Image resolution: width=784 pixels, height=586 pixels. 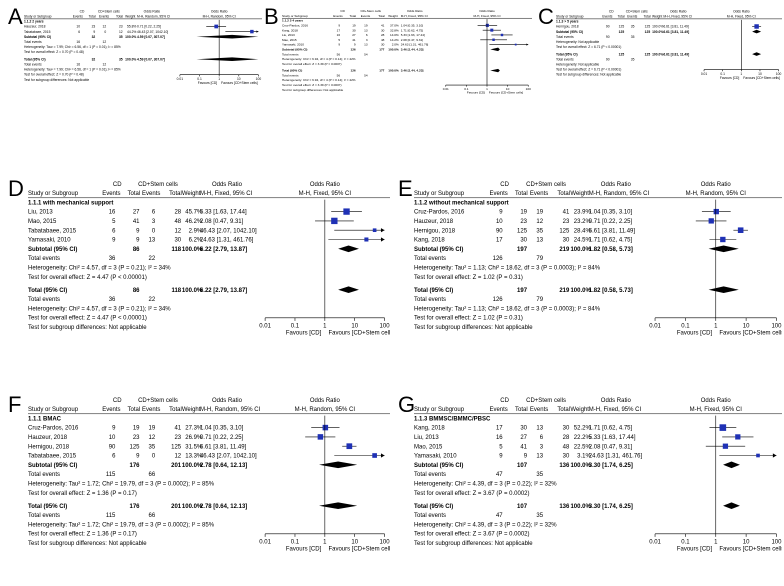 What do you see at coordinates (354, 326) in the screenshot?
I see `x-tick-label-4: 10` at bounding box center [354, 326].